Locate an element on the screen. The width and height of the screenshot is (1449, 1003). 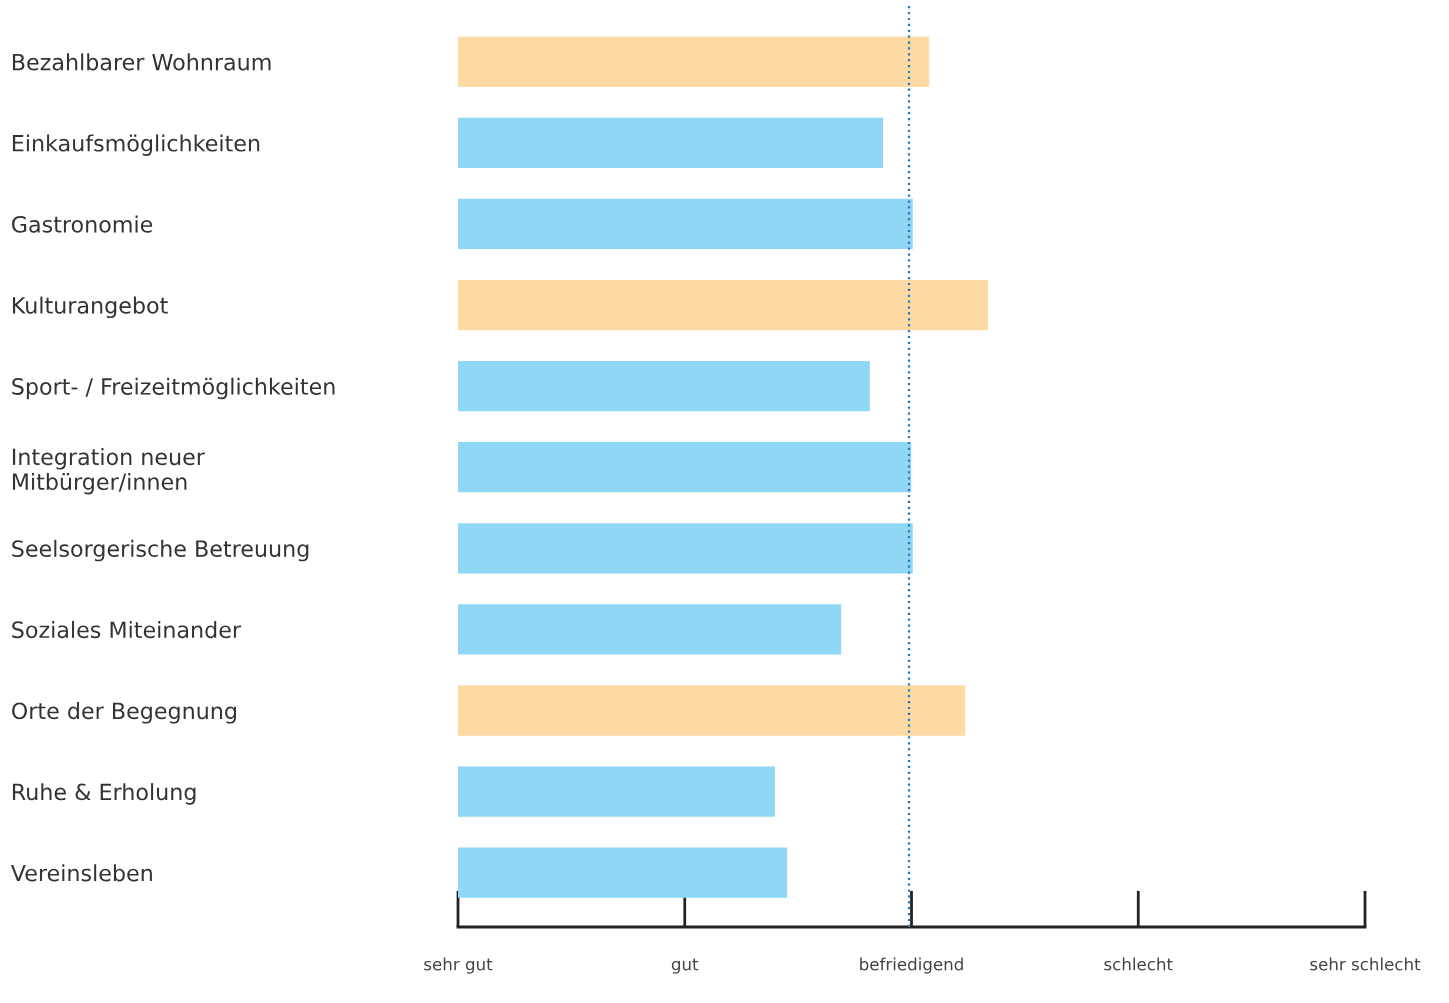
y-tick-label: Ruhe & Erholung is located at coordinates (104, 794).